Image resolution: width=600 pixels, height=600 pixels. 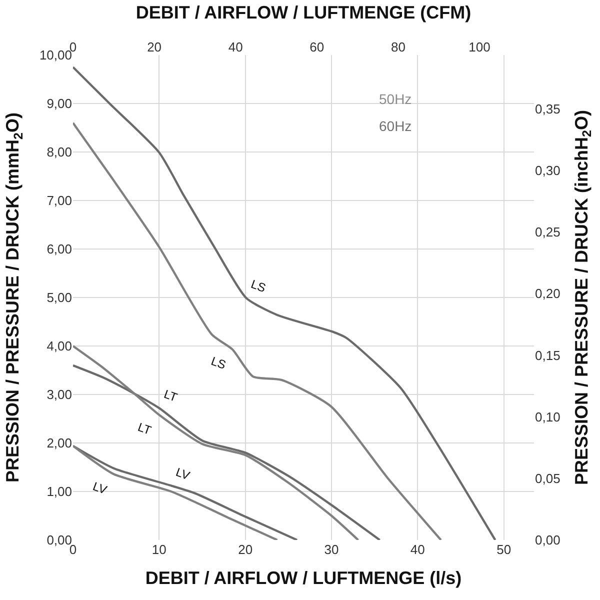 I want to click on y2-tick-label: 0,05, so click(x=547, y=478).